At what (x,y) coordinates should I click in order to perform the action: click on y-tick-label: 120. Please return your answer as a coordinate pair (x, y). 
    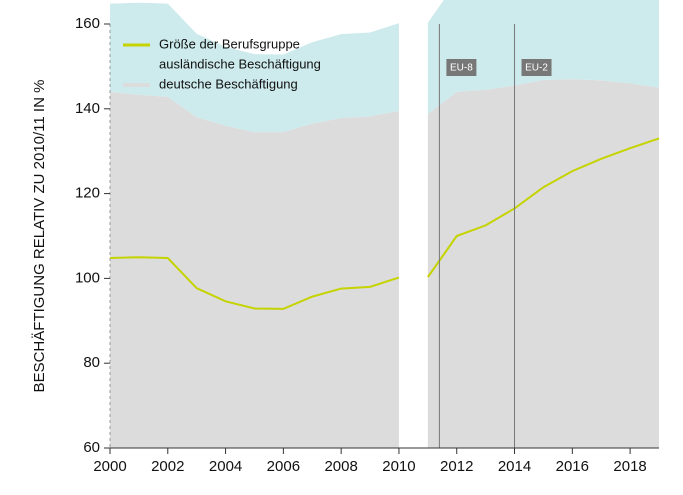
    Looking at the image, I should click on (87, 193).